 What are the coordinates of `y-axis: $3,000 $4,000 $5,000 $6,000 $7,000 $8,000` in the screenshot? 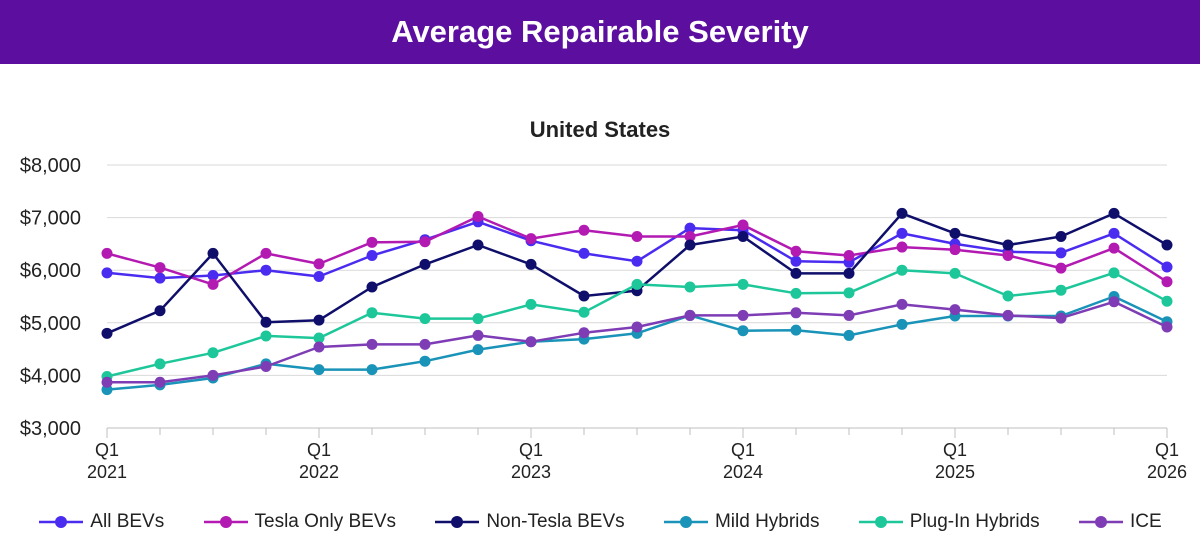 It's located at (50, 297).